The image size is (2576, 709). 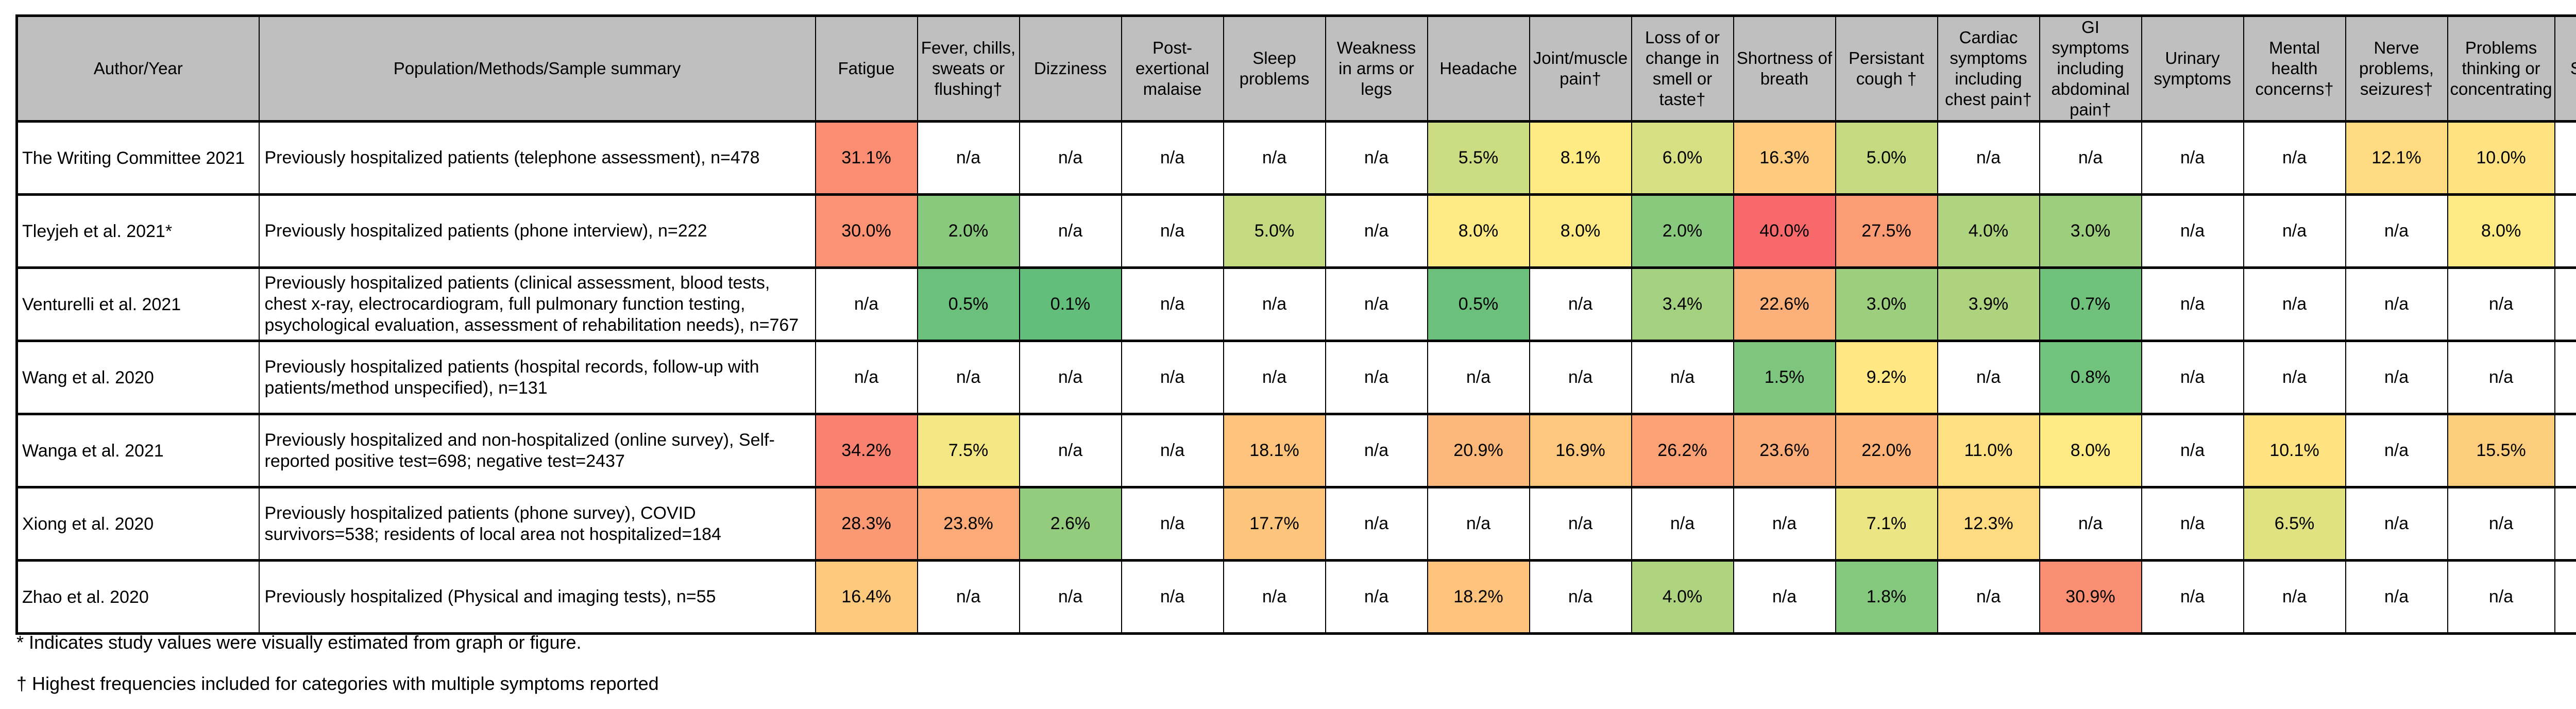 What do you see at coordinates (1784, 231) in the screenshot?
I see `value-cell-shortness-of-breath: 40.0%` at bounding box center [1784, 231].